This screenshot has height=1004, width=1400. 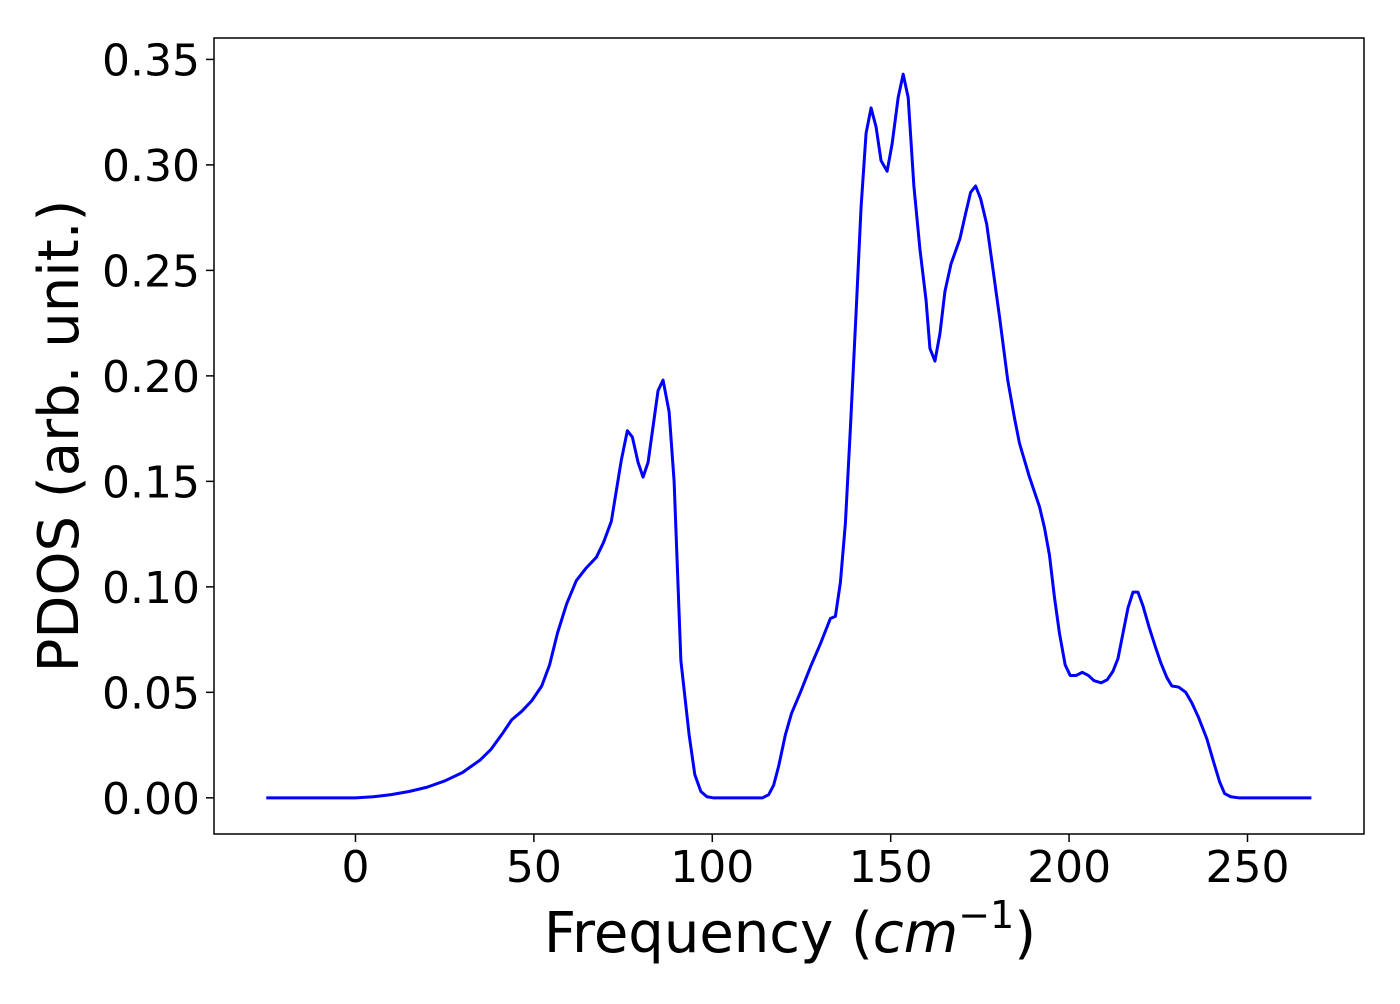 I want to click on y-tick-label: 0.35, so click(x=151, y=60).